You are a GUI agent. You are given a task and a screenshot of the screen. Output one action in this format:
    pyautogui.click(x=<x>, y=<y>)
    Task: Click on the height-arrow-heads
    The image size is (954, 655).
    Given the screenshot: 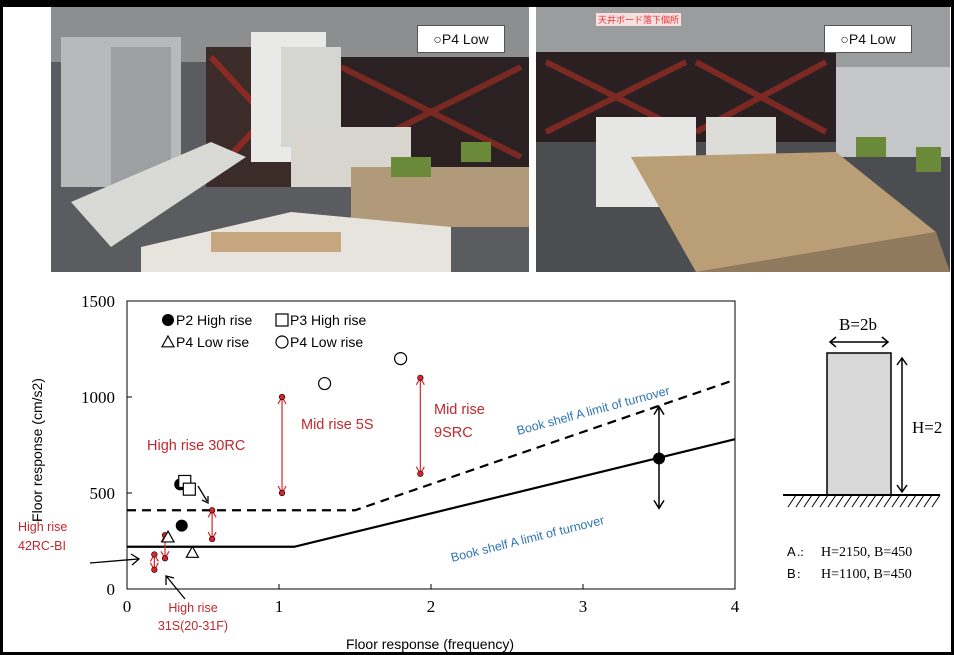 What is the action you would take?
    pyautogui.click(x=902, y=425)
    